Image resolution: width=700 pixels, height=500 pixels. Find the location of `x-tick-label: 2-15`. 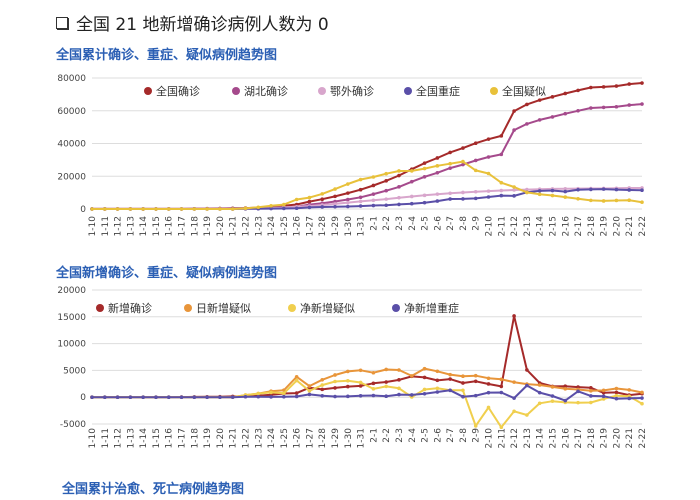

x-tick-label: 2-15 is located at coordinates (553, 438).